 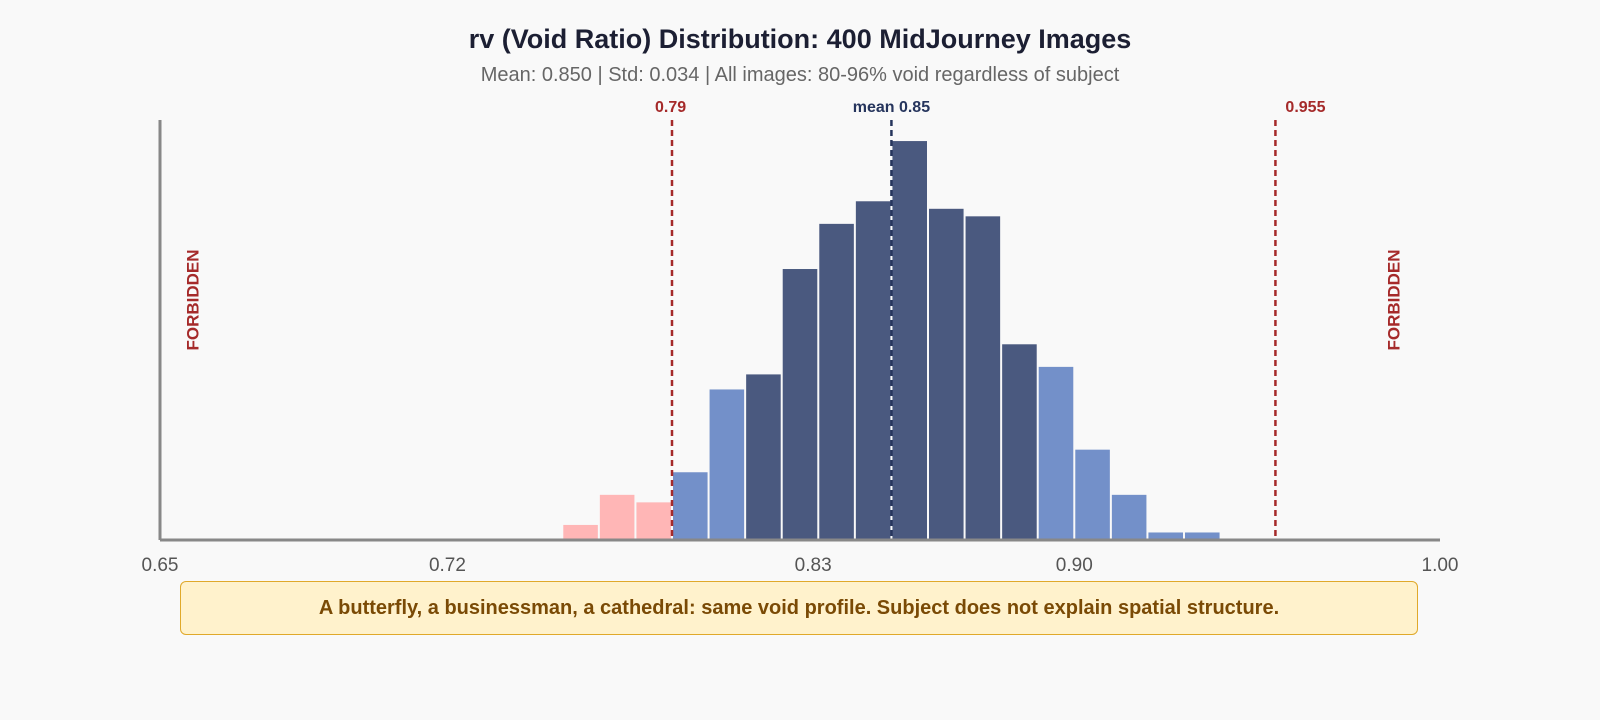 What do you see at coordinates (160, 565) in the screenshot?
I see `x-tick-label: 0.65` at bounding box center [160, 565].